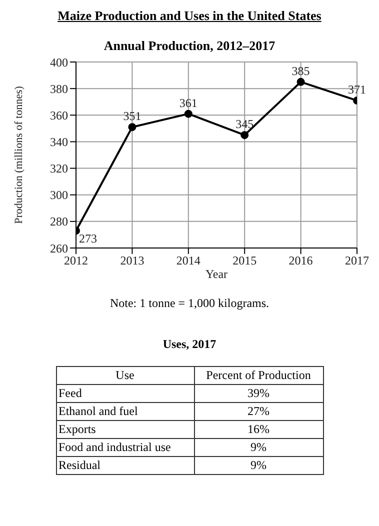 The height and width of the screenshot is (526, 379). I want to click on chart-title: Maize Production and Uses in the United States, so click(189, 16).